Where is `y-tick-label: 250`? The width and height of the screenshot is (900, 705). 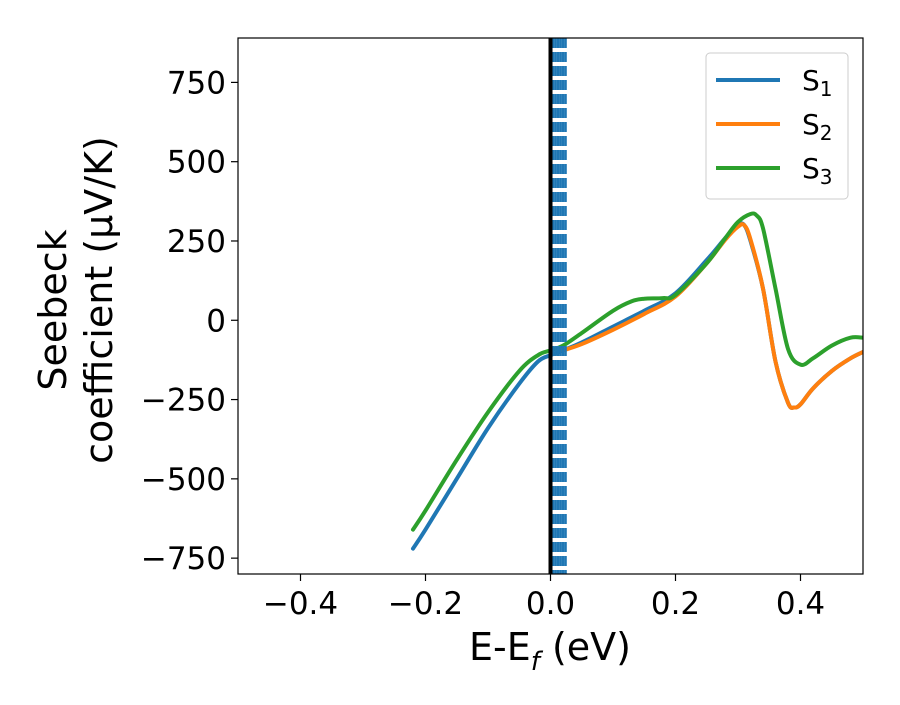
y-tick-label: 250 is located at coordinates (196, 242).